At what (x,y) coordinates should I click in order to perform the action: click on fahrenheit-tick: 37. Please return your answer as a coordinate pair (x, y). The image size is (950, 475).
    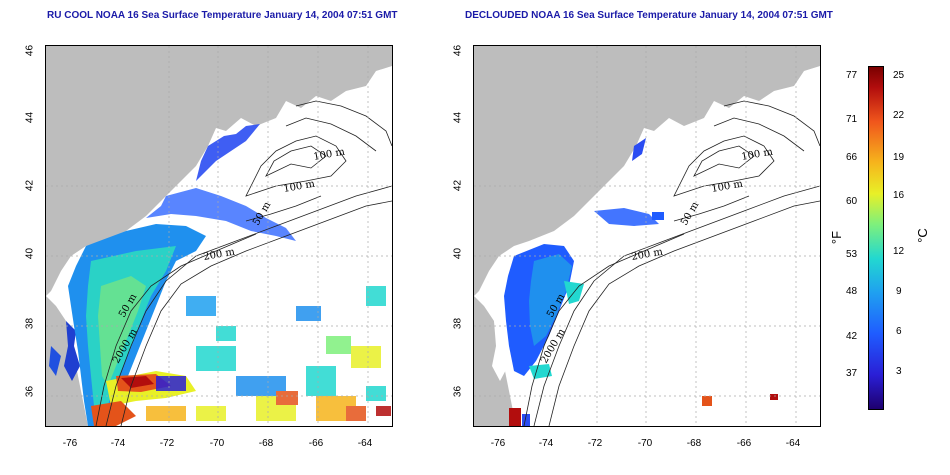
    Looking at the image, I should click on (852, 373).